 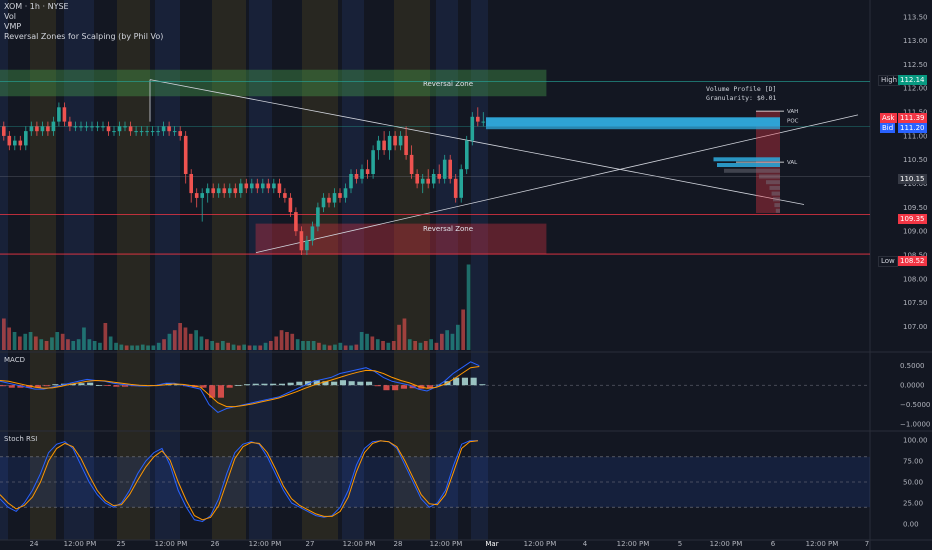 I want to click on macd-tick-label: −1.0000, so click(x=915, y=425).